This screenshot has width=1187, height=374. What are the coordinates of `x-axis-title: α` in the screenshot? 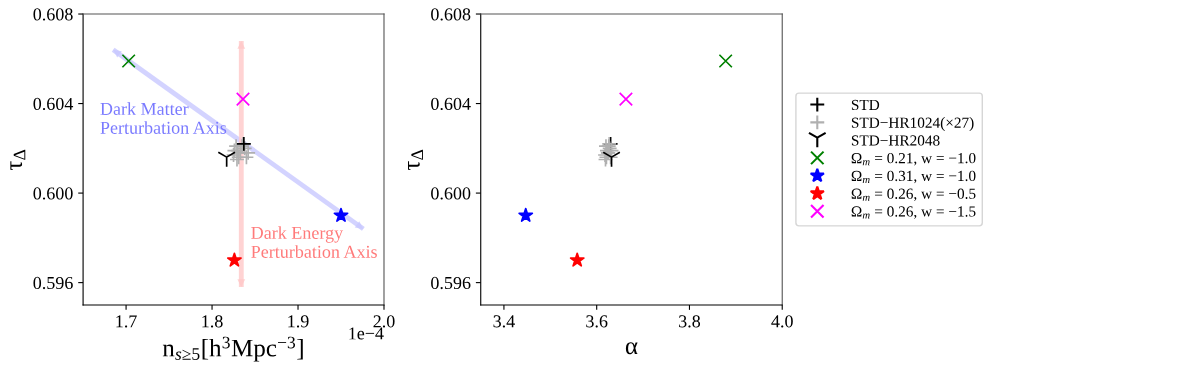 It's located at (631, 348).